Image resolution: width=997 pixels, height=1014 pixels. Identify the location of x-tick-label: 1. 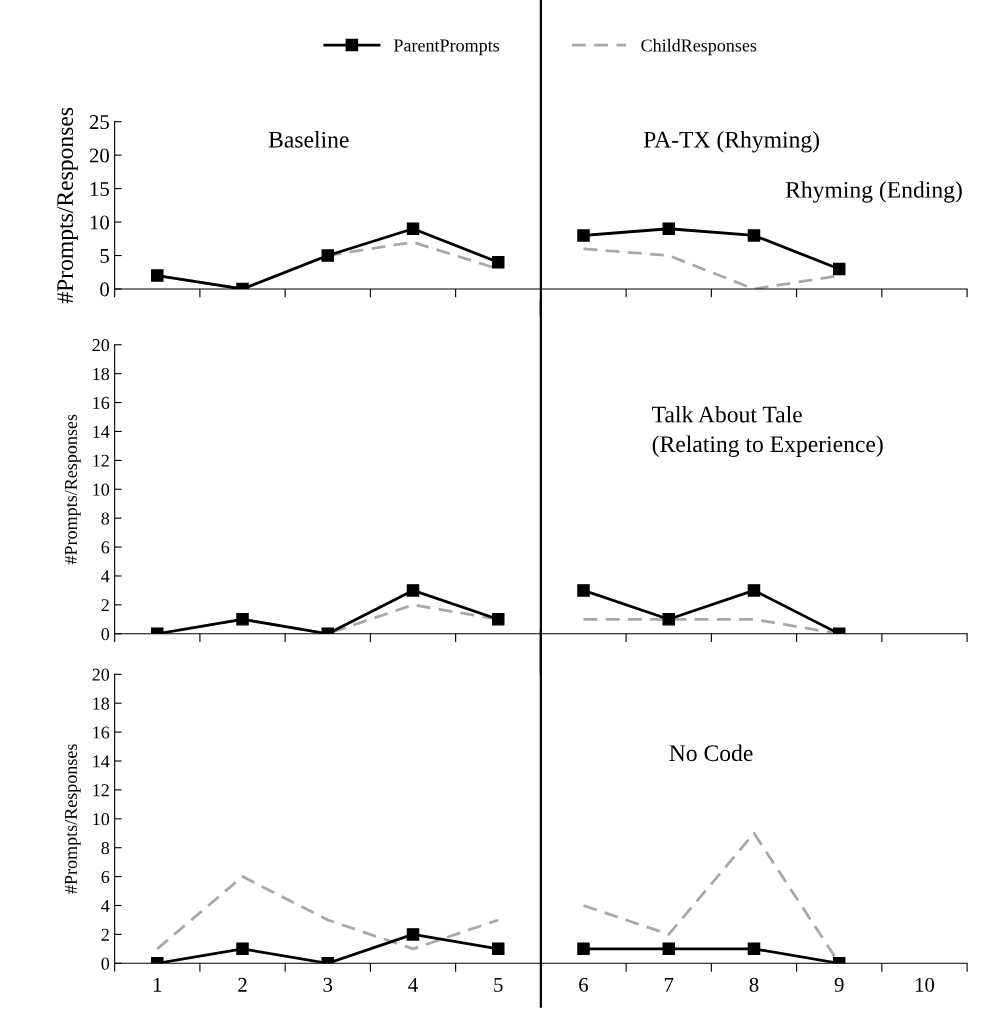
(157, 984).